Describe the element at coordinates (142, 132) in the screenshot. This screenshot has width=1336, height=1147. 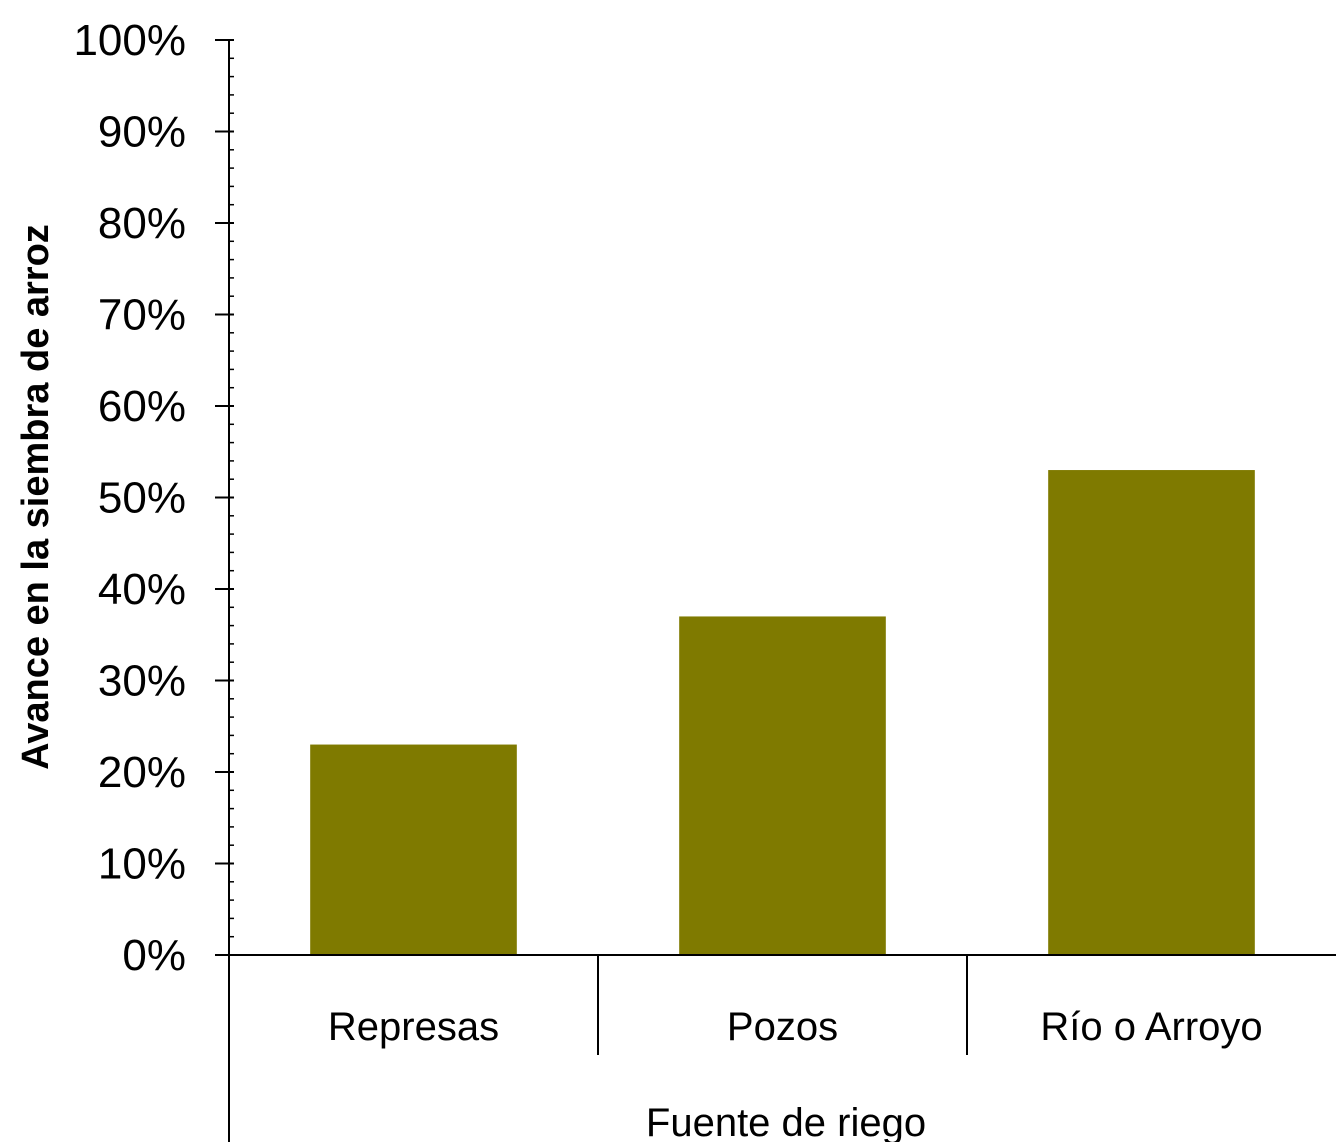
I see `y-tick-label: 90%` at that location.